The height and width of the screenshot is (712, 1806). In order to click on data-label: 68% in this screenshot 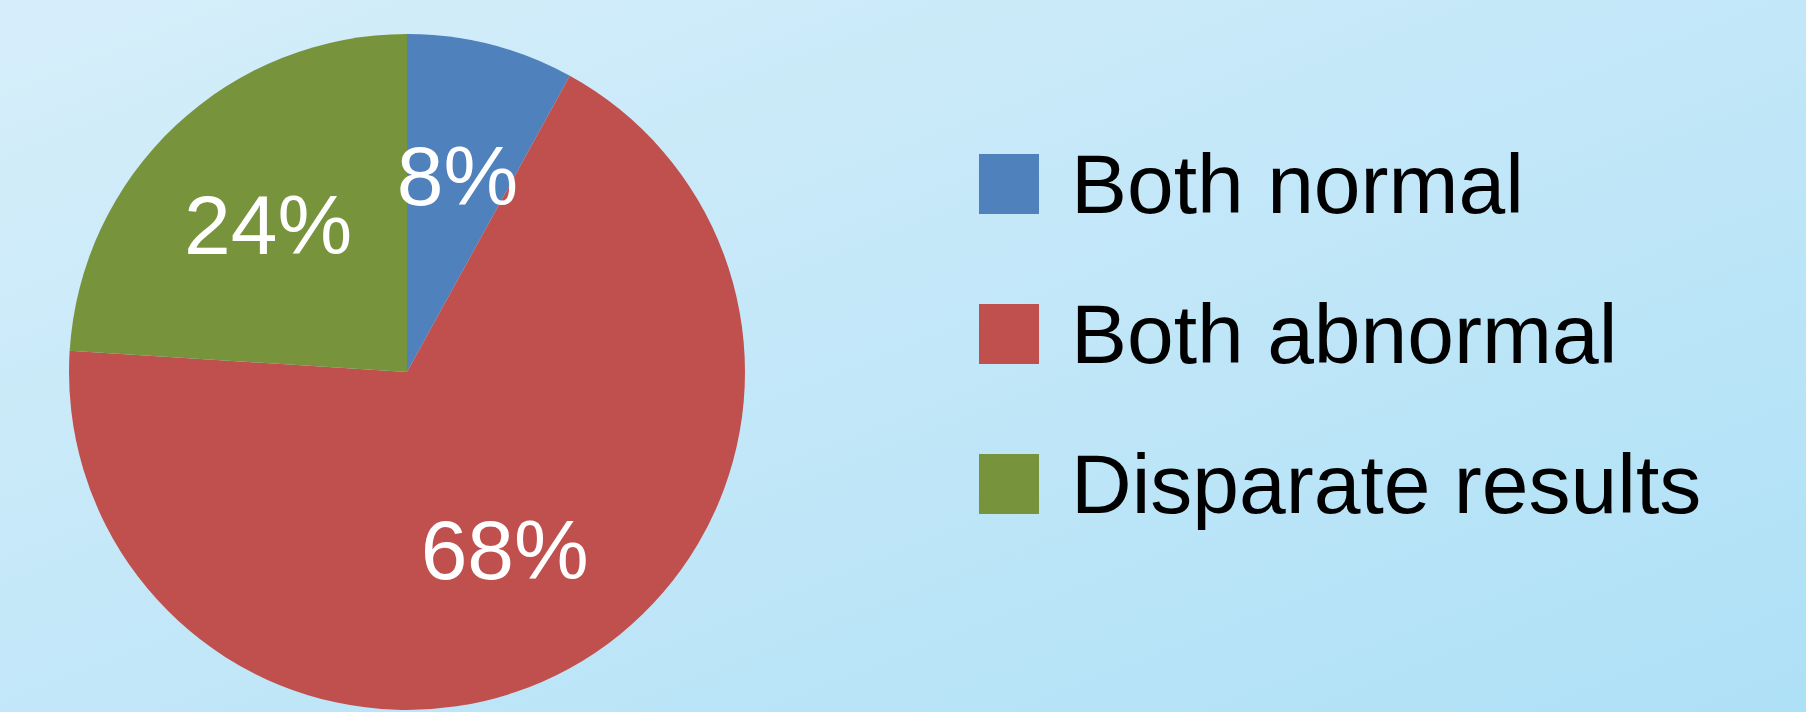, I will do `click(504, 550)`.